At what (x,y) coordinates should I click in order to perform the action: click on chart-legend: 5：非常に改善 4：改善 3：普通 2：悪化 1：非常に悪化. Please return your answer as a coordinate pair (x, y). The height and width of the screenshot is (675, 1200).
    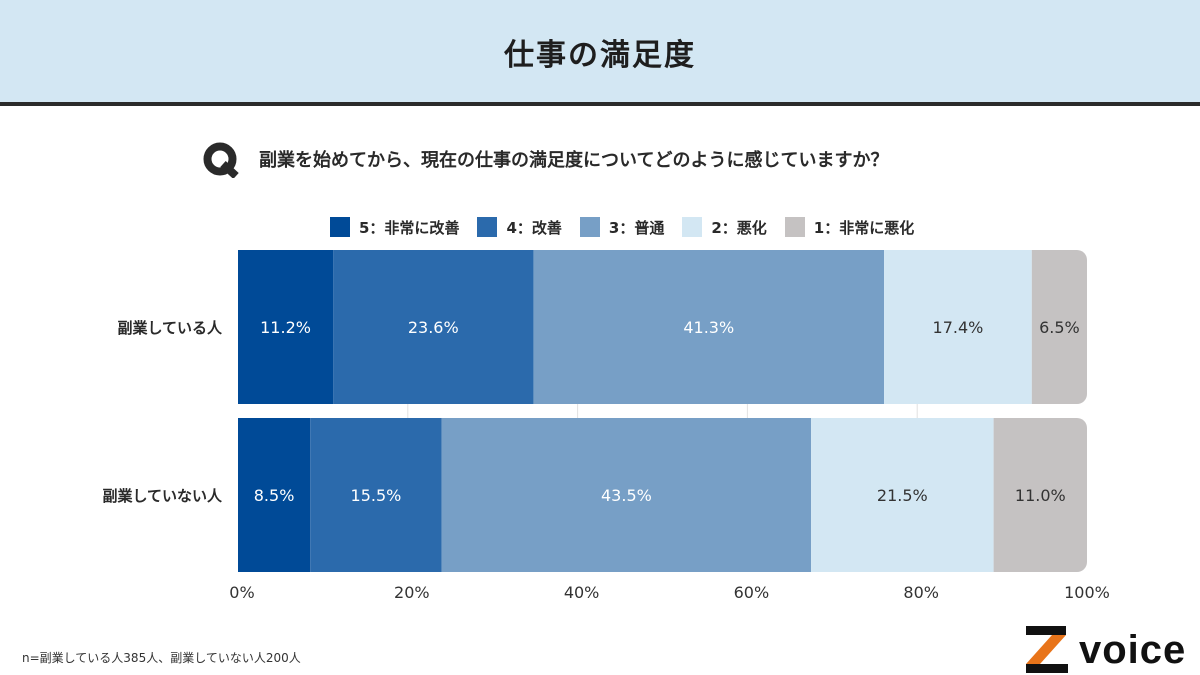
    Looking at the image, I should click on (631, 227).